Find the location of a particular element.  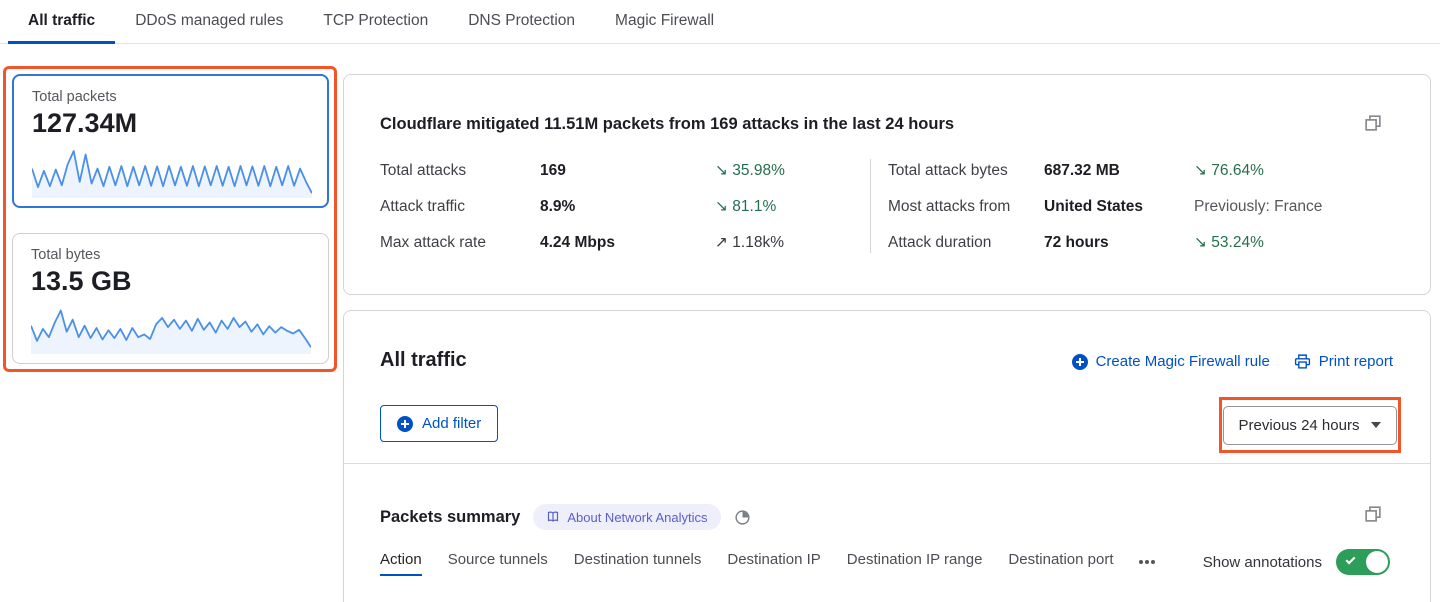

stat-delta: ↘ 53.24% is located at coordinates (1229, 242).